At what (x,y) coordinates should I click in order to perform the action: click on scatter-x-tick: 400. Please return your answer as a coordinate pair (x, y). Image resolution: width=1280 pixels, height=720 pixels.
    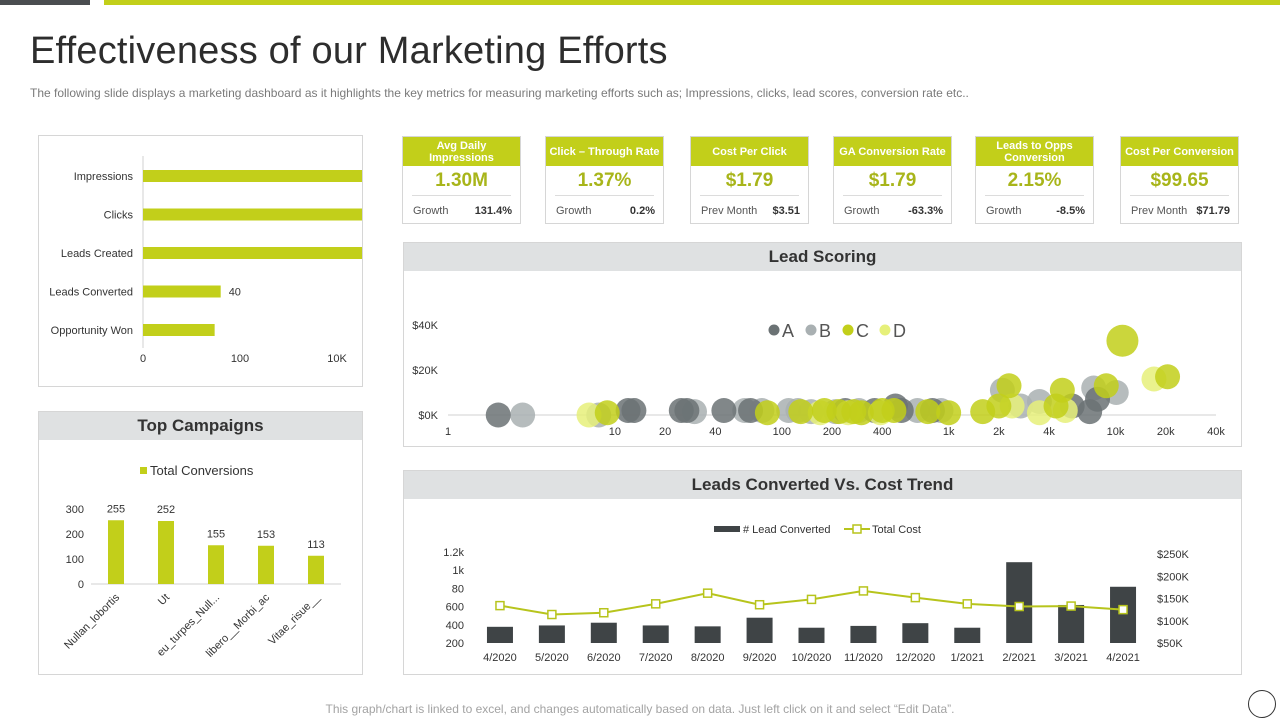
    Looking at the image, I should click on (882, 432).